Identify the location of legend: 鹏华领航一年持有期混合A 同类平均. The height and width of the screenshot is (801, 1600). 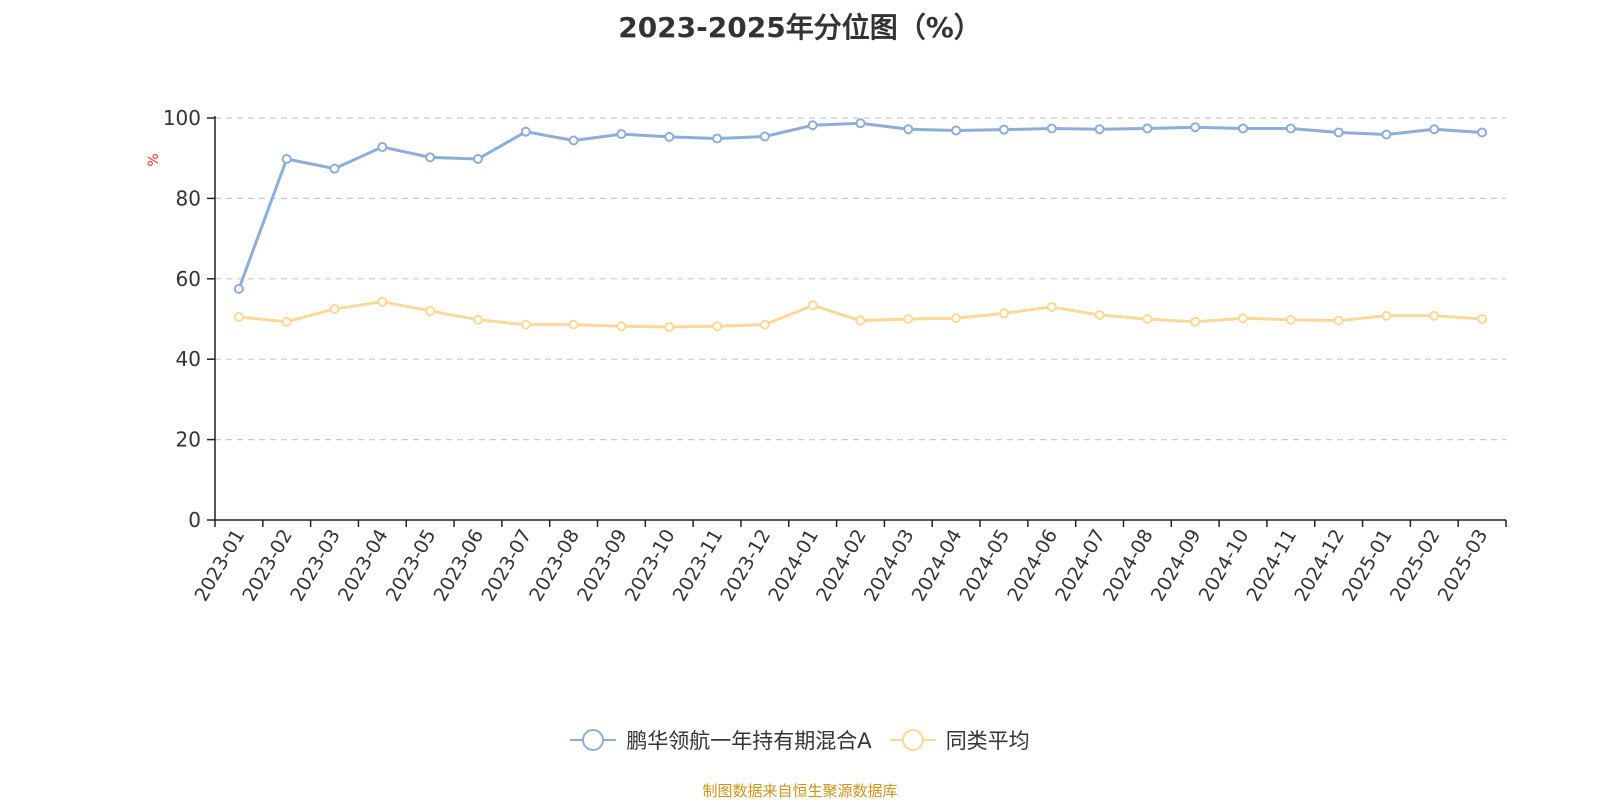
(800, 740).